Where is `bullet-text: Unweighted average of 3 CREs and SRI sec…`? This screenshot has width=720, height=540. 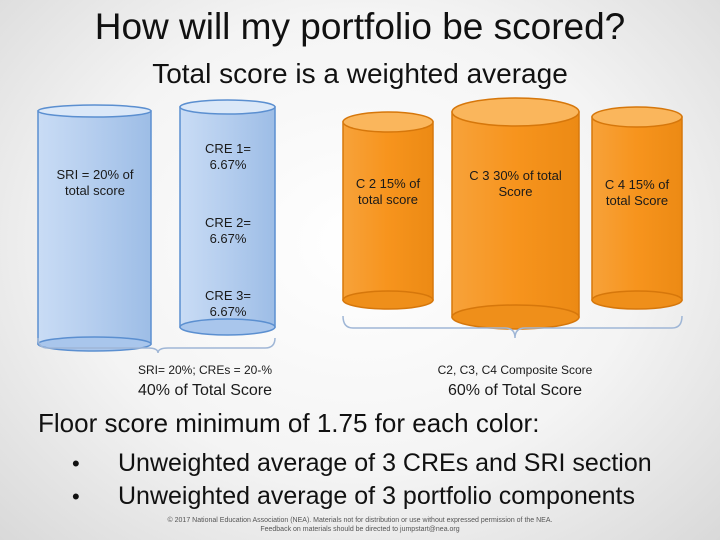
bullet-text: Unweighted average of 3 CREs and SRI sec… is located at coordinates (385, 463).